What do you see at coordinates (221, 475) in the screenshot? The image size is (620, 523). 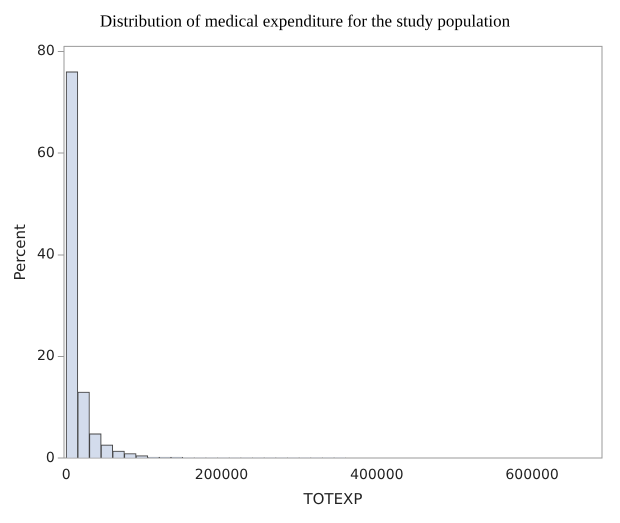 I see `x-tick-label: 200000` at bounding box center [221, 475].